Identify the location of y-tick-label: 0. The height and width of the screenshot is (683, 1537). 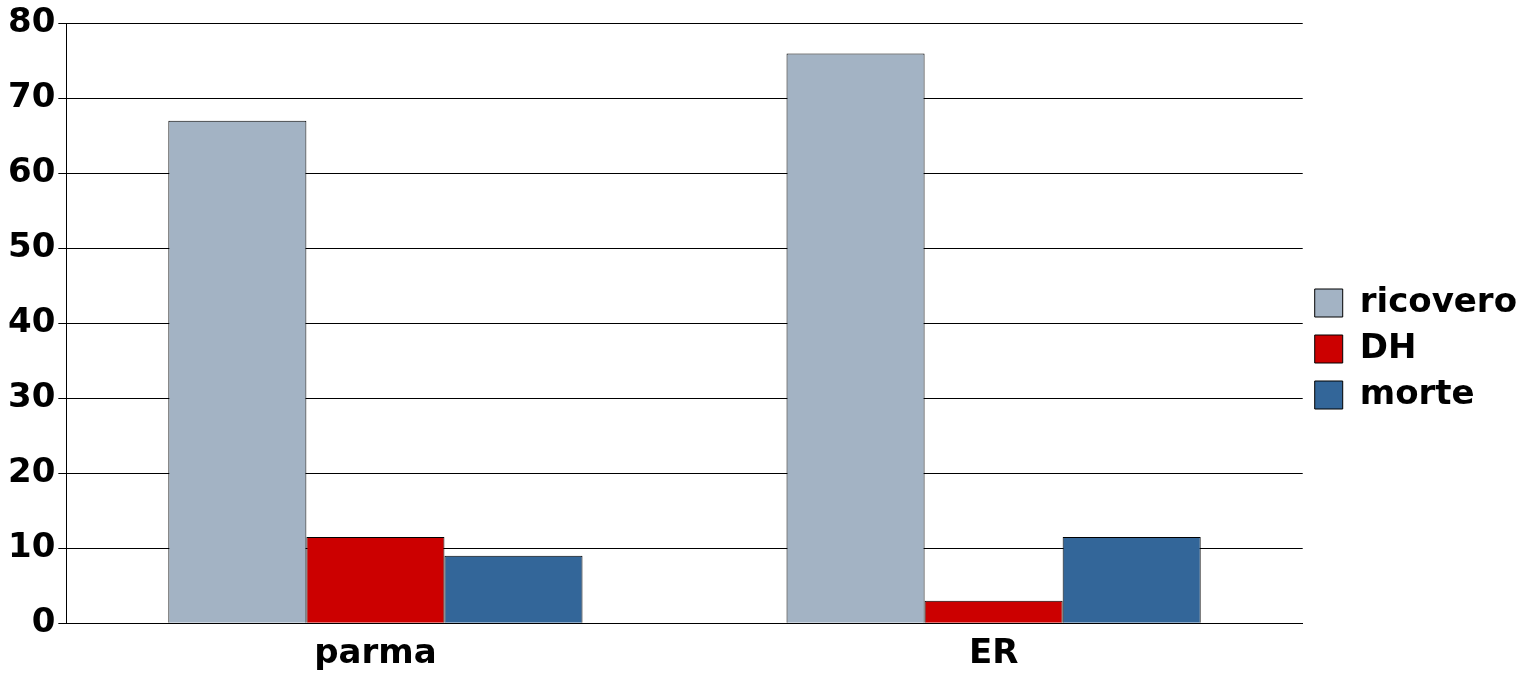
(43, 620).